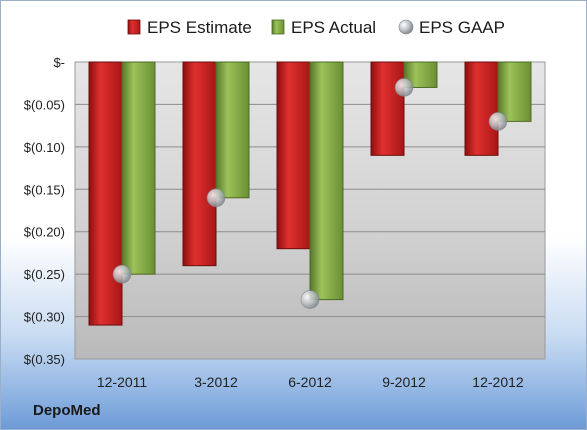 The image size is (587, 430). What do you see at coordinates (404, 382) in the screenshot?
I see `x-tick-label: 9-2012` at bounding box center [404, 382].